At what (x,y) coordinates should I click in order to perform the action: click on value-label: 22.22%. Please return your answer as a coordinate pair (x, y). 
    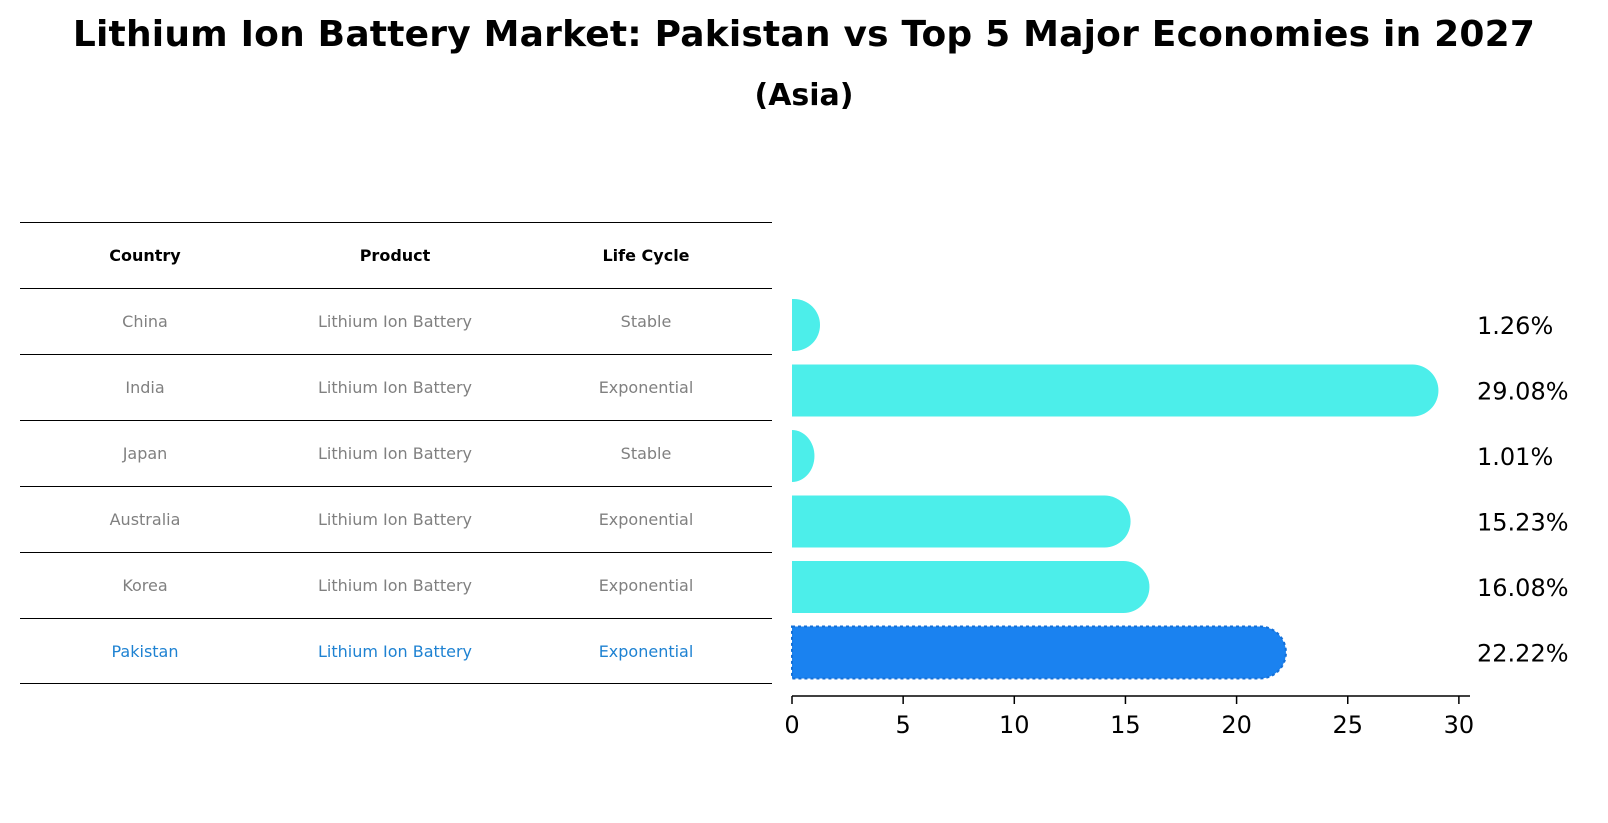
    Looking at the image, I should click on (1523, 654).